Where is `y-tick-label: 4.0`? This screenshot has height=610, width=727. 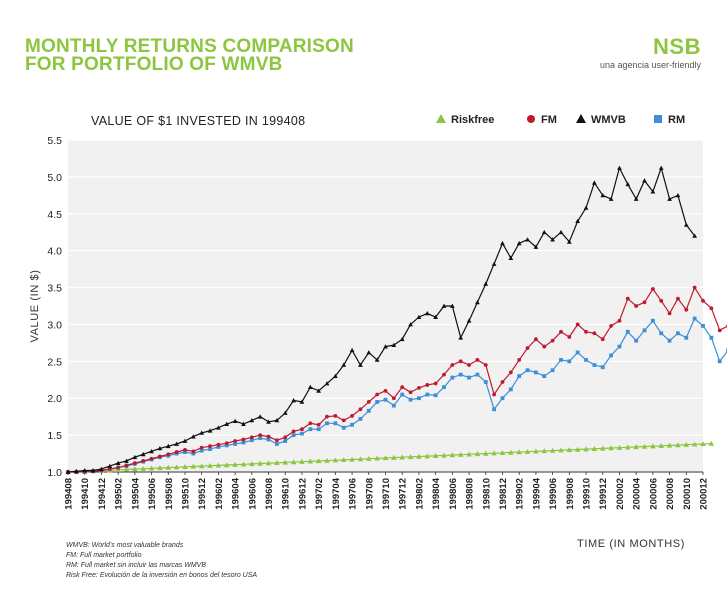 y-tick-label: 4.0 is located at coordinates (54, 252).